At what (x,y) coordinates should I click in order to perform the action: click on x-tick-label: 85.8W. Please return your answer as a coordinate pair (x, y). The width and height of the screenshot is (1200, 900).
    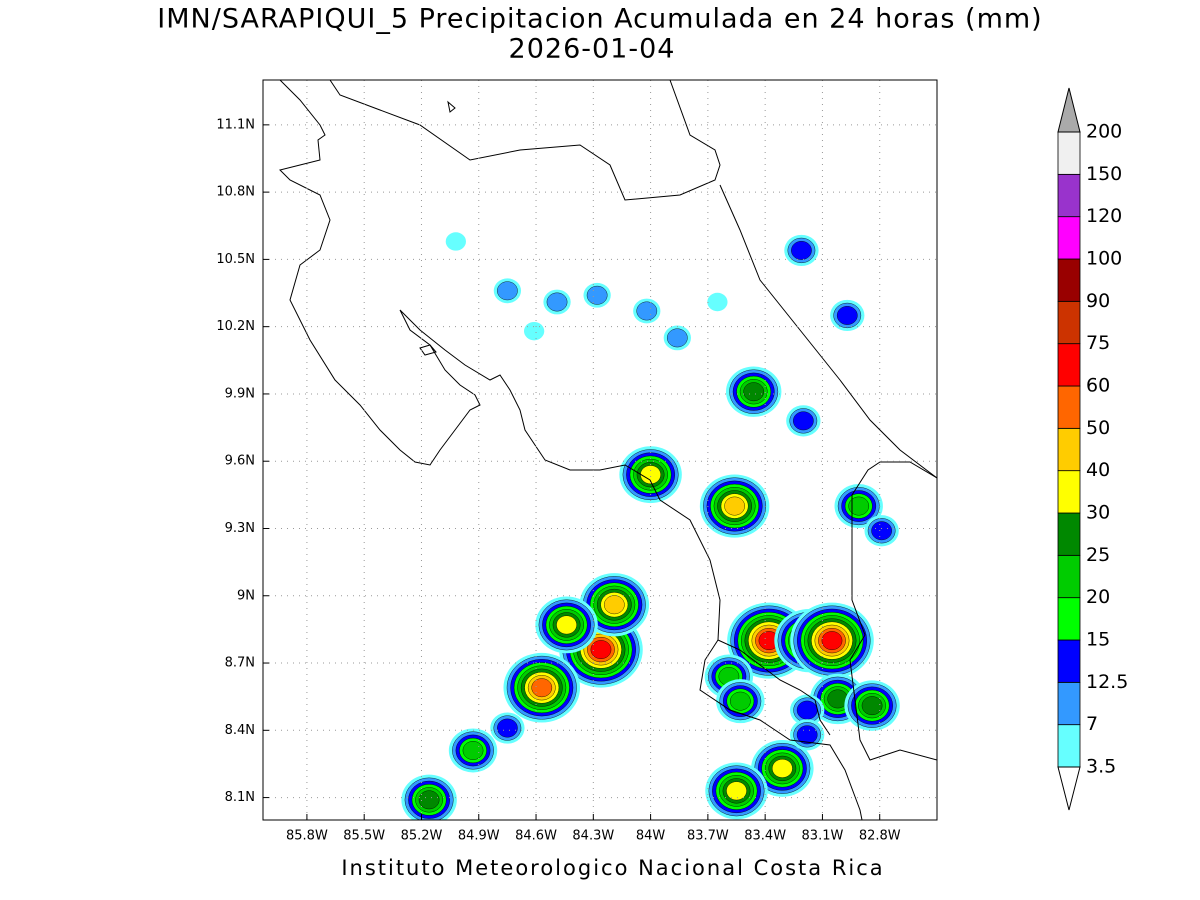
    Looking at the image, I should click on (307, 836).